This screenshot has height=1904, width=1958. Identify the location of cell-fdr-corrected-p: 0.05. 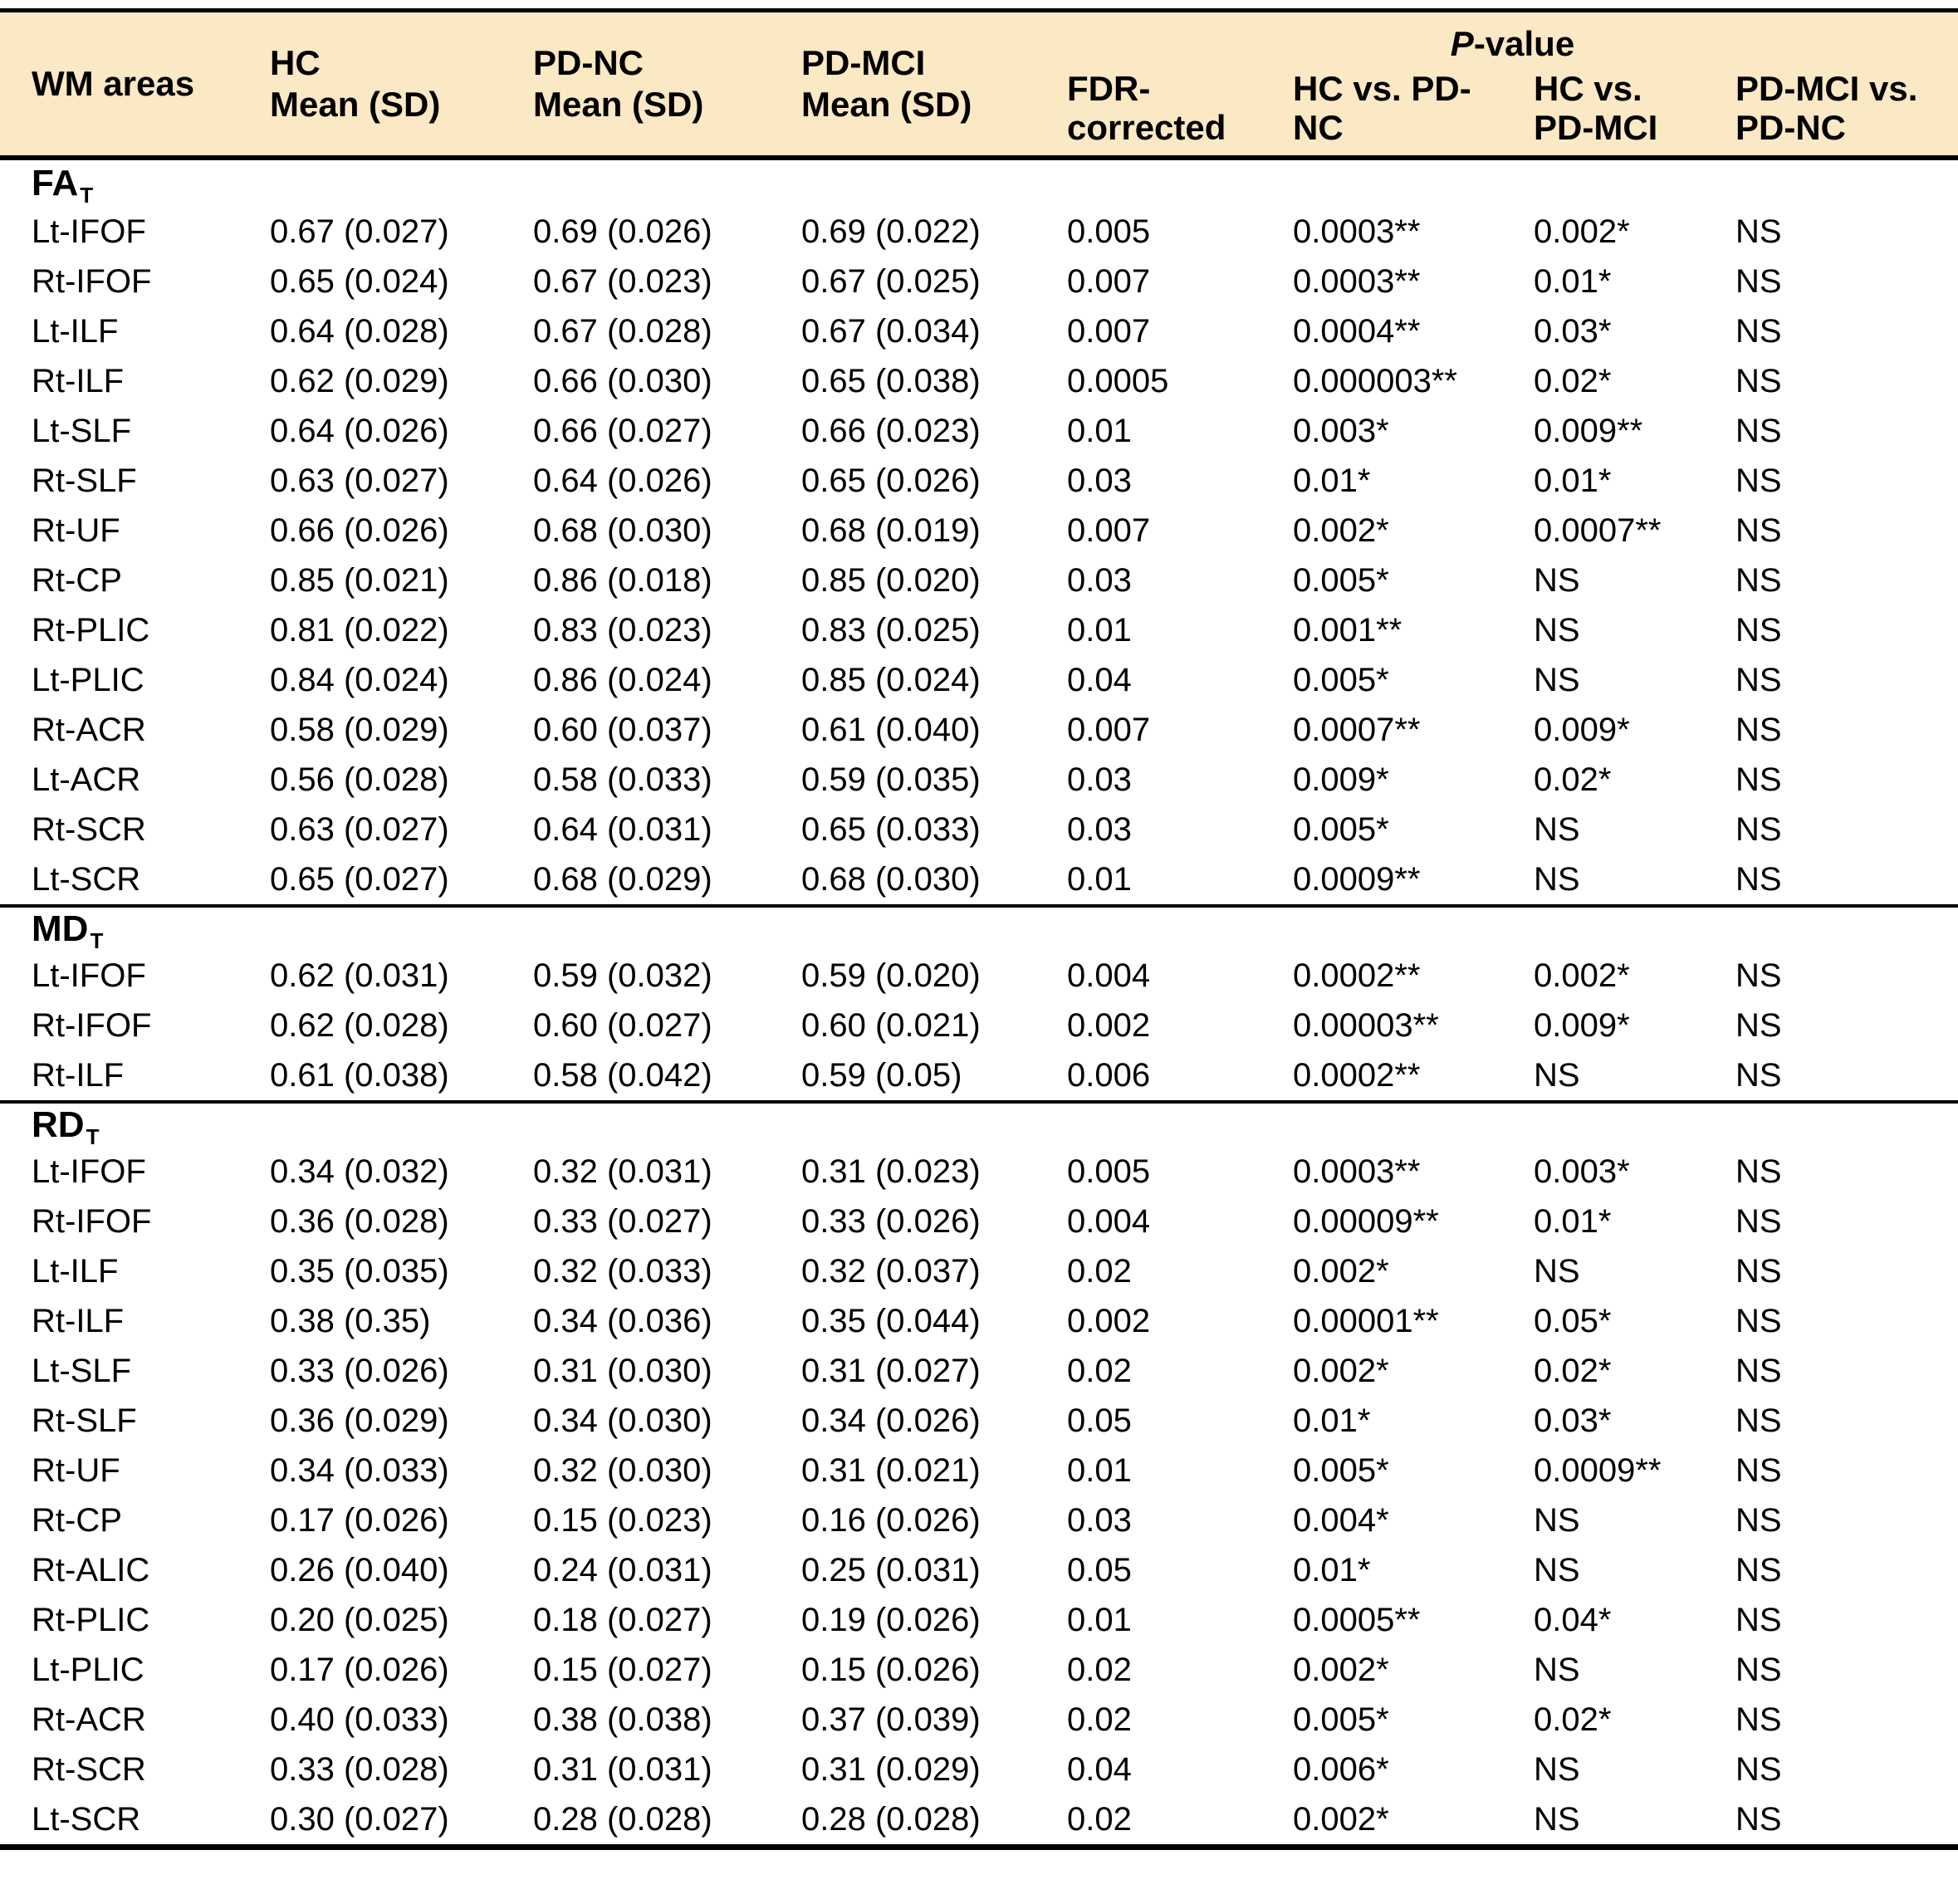
(1099, 1569).